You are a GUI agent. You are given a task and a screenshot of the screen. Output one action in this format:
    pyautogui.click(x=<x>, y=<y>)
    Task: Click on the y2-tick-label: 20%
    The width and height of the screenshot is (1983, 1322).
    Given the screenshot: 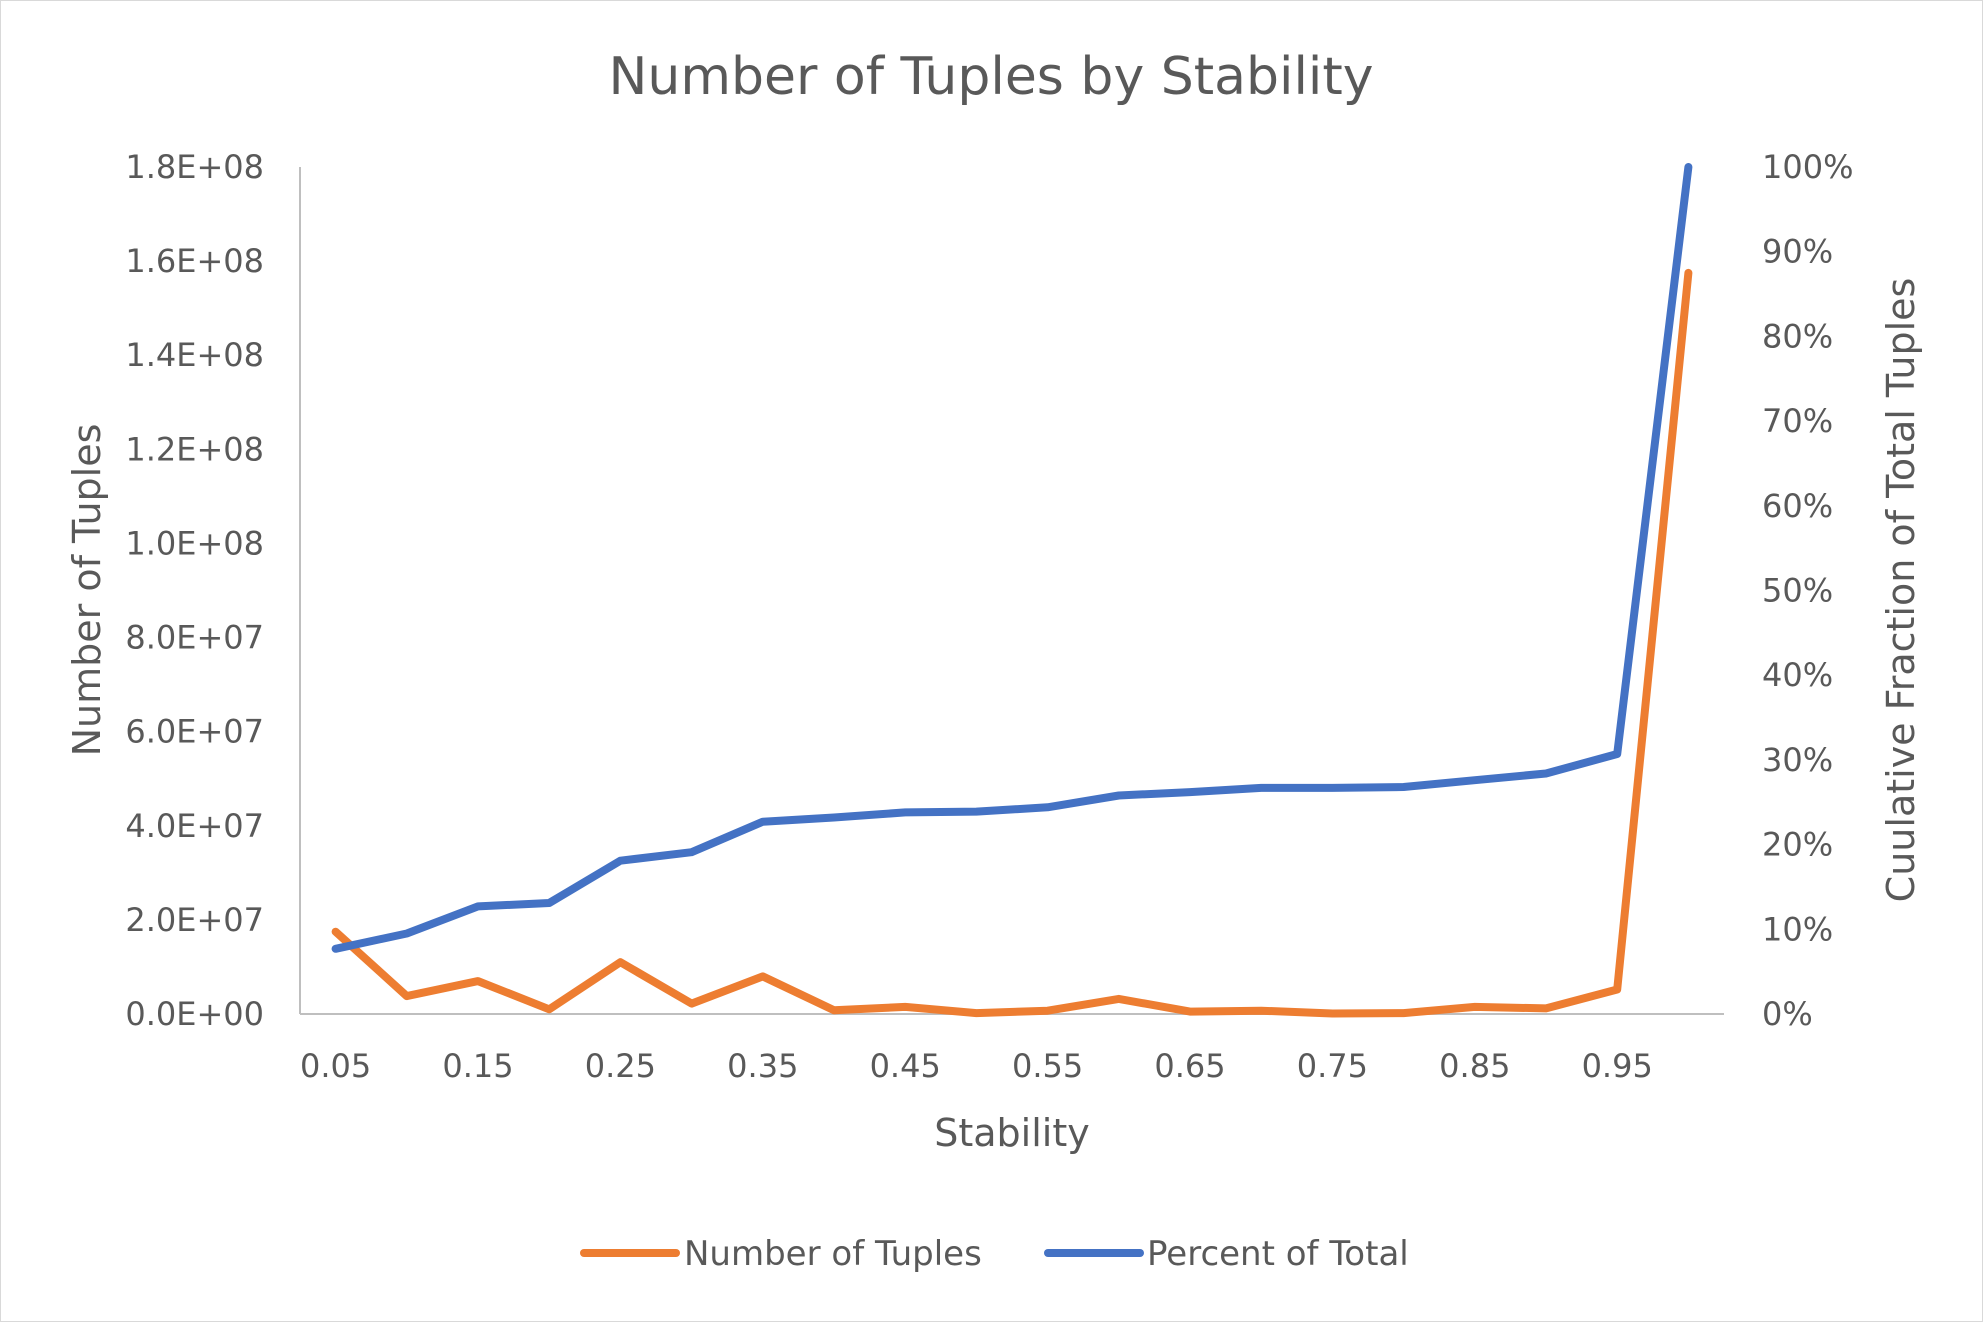 What is the action you would take?
    pyautogui.click(x=1797, y=845)
    